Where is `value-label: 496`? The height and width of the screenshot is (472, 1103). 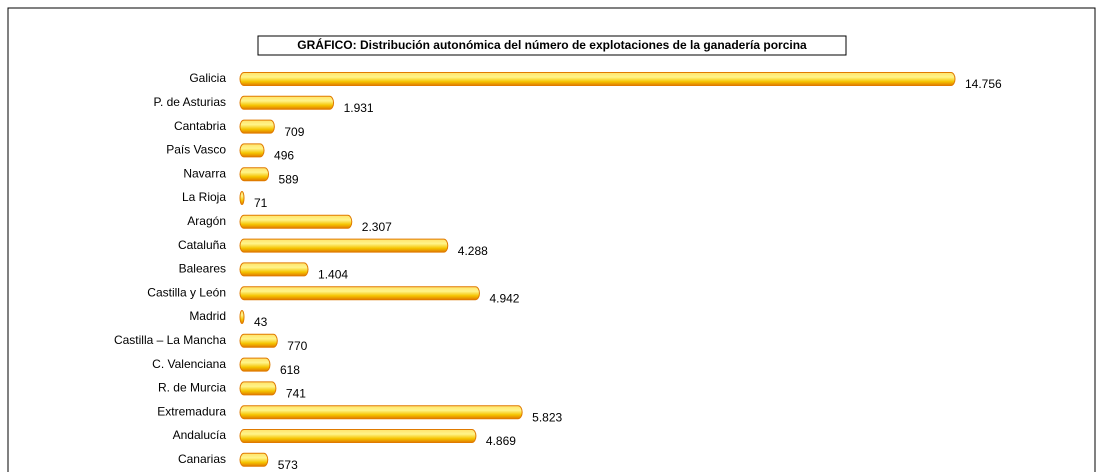 value-label: 496 is located at coordinates (284, 156).